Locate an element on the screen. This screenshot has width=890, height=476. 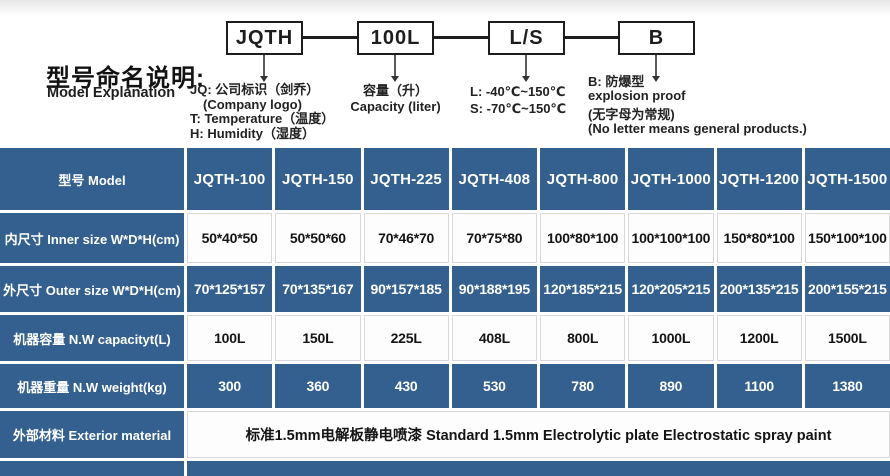
spec-value-cell: 225L is located at coordinates (406, 338).